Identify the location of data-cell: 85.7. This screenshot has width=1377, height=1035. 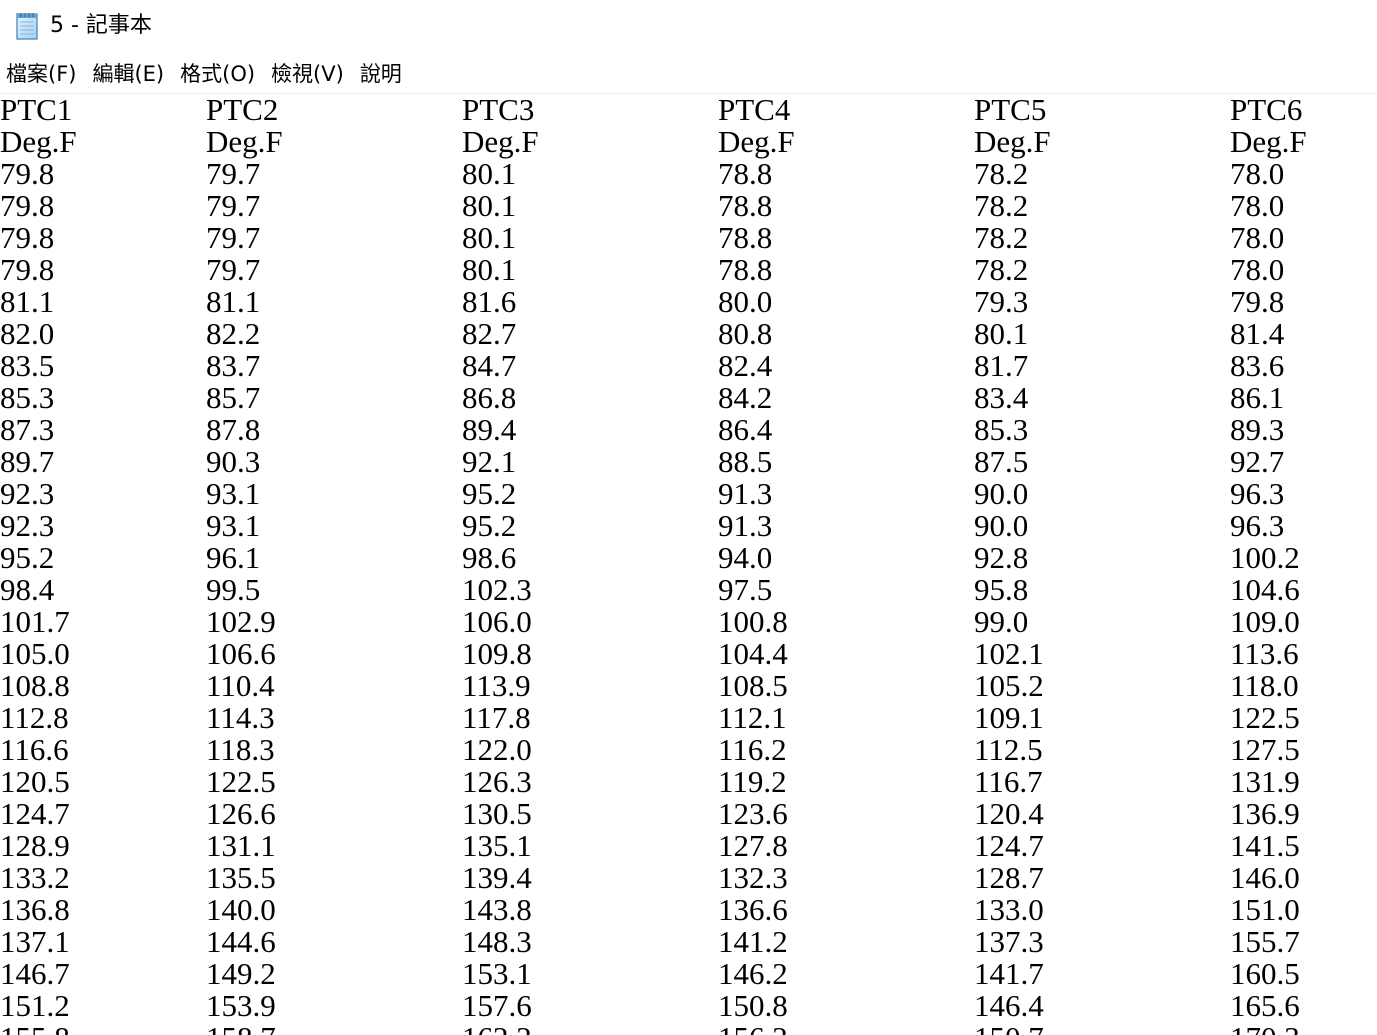
(233, 397).